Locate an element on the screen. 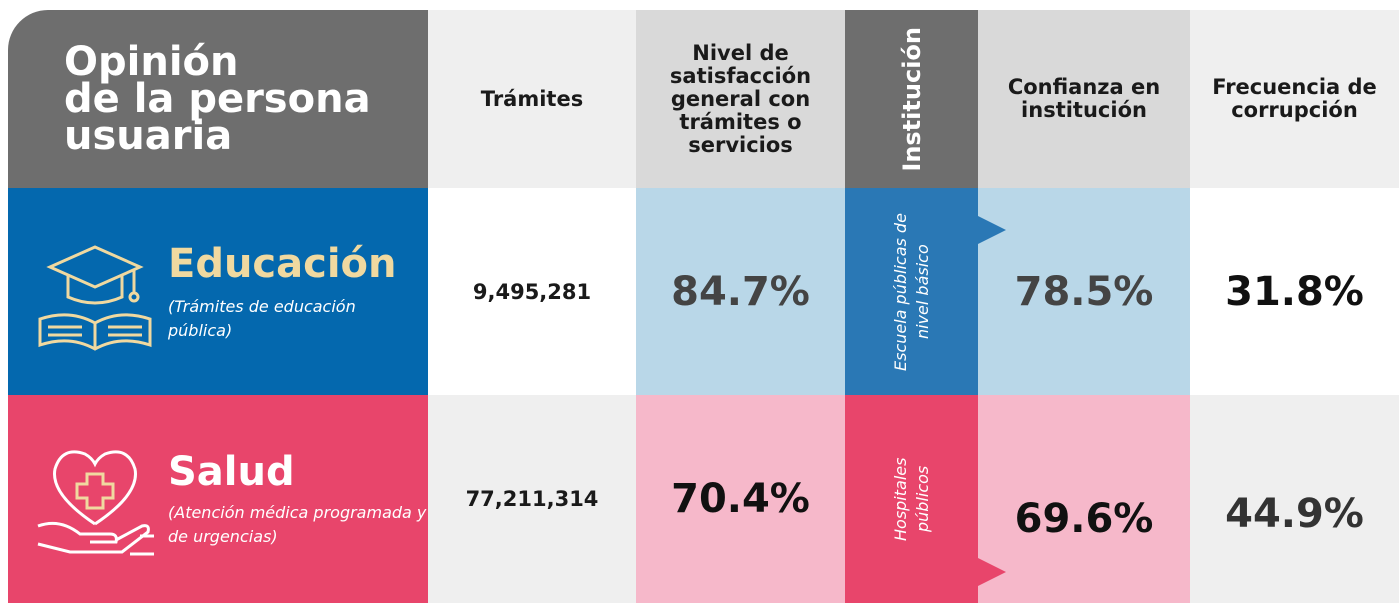  satisfaction-cell: 70.4% is located at coordinates (740, 499).